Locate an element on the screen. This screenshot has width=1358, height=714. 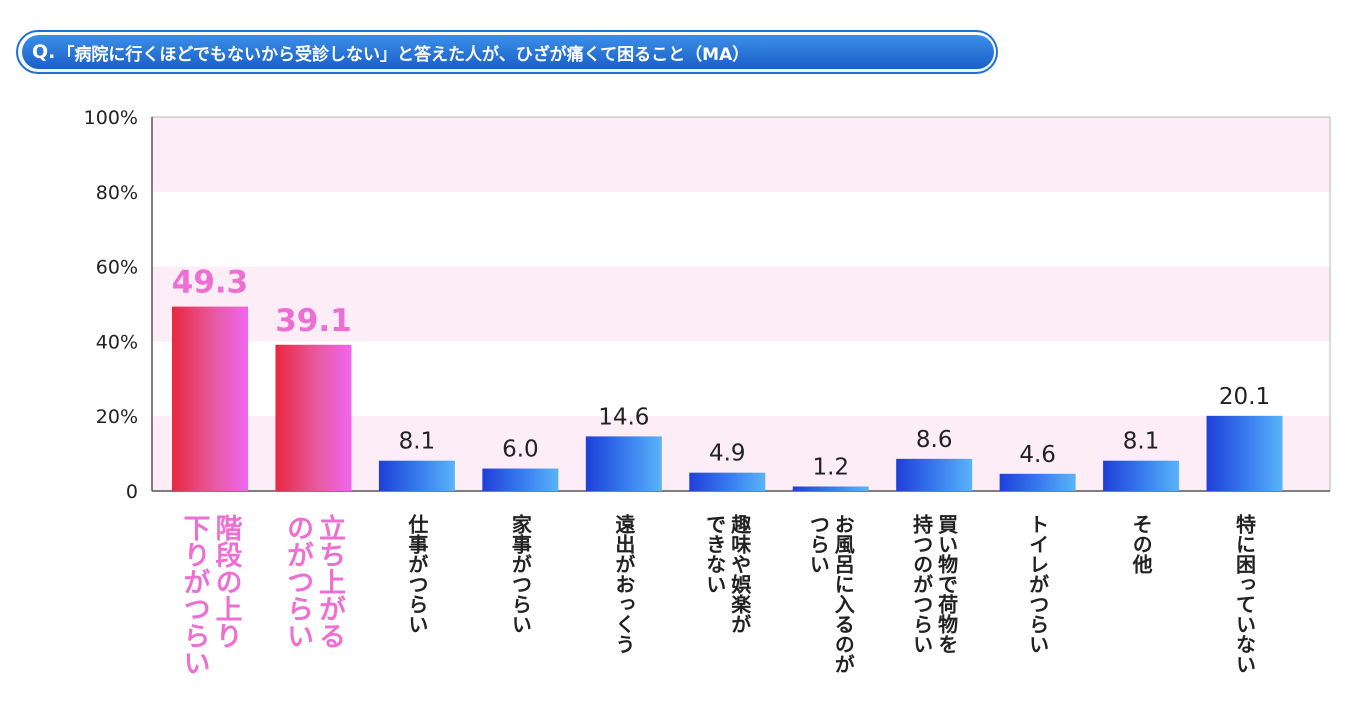
category-label: のがつらい is located at coordinates (297, 581).